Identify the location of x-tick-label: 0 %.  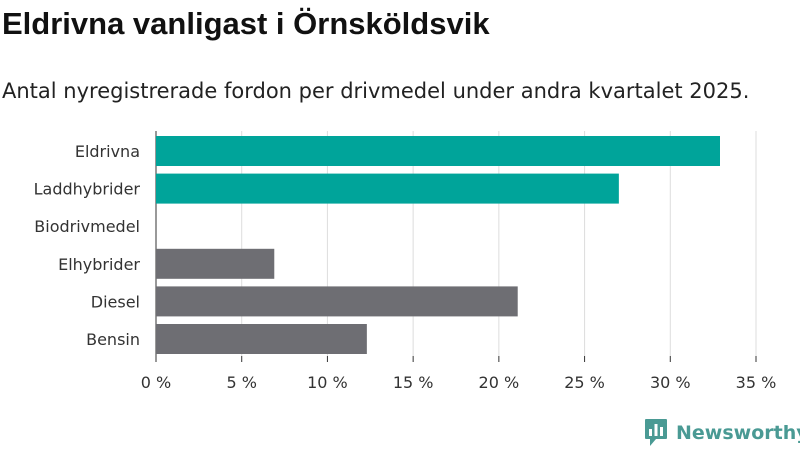
(156, 382).